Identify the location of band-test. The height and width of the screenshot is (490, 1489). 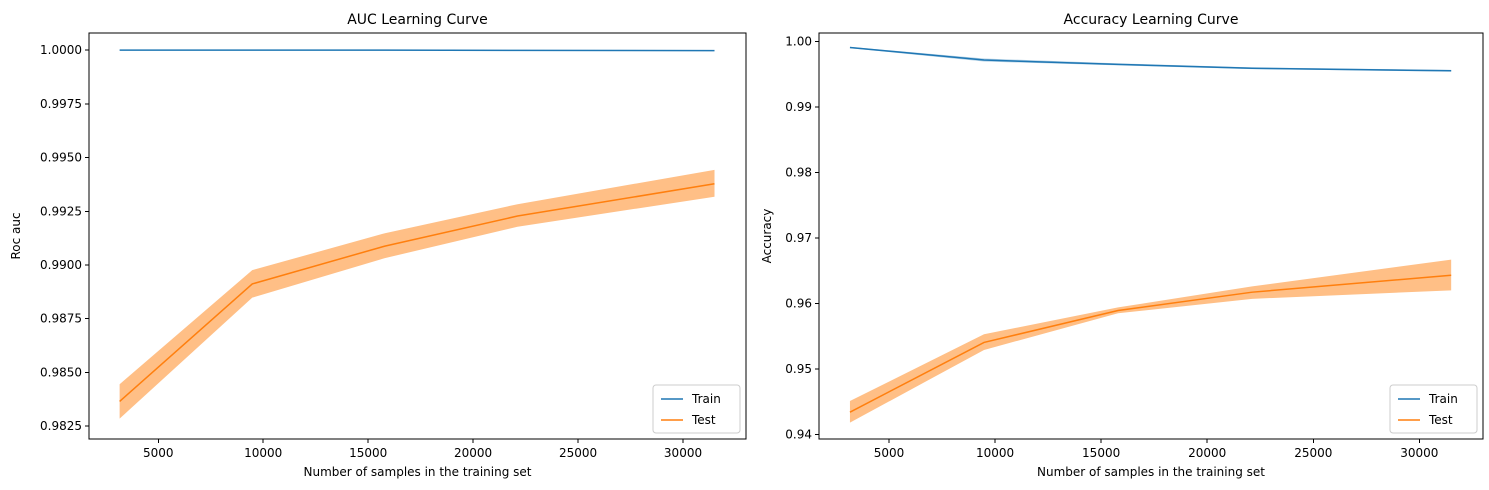
(1150, 341).